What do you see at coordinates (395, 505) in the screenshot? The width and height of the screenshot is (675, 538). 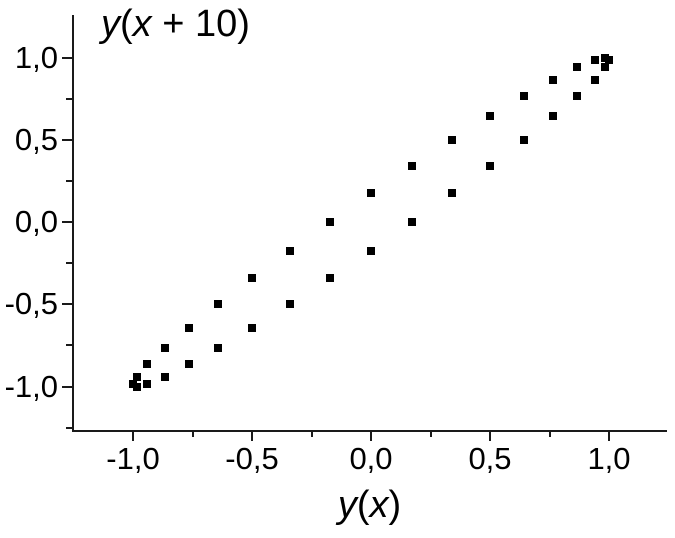 I see `label-text: )` at bounding box center [395, 505].